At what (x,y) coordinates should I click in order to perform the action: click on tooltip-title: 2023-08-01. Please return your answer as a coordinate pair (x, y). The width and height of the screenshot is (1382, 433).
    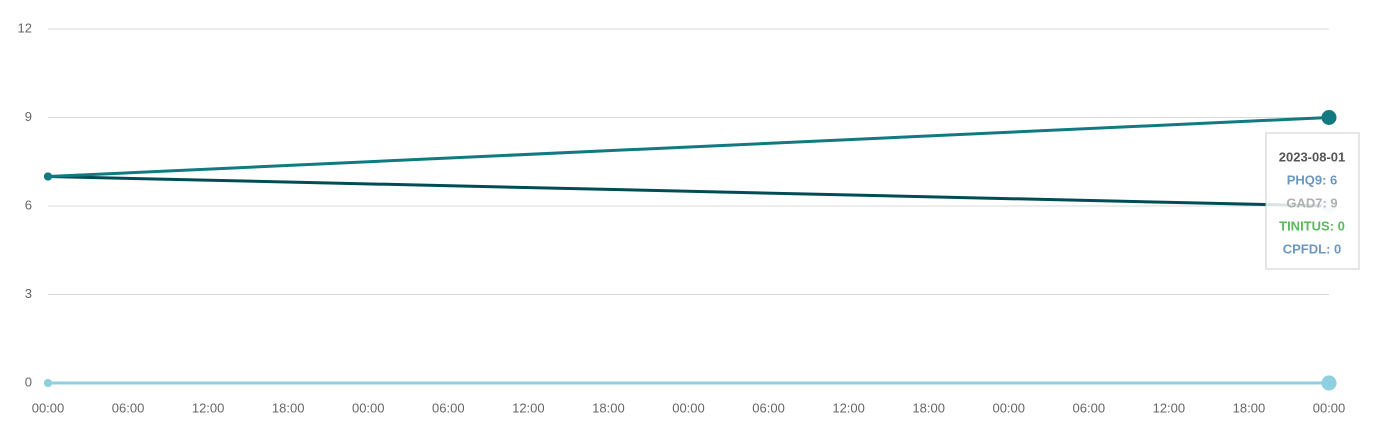
    Looking at the image, I should click on (1312, 156).